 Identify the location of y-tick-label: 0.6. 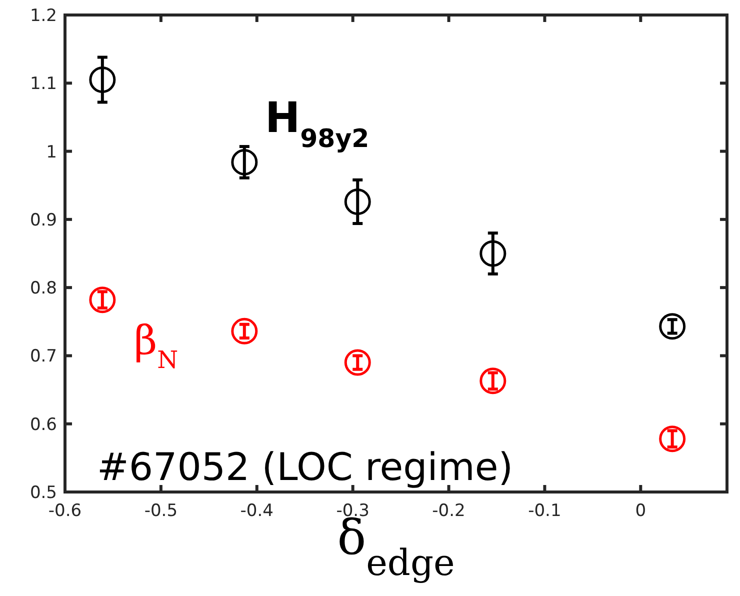
(43, 424).